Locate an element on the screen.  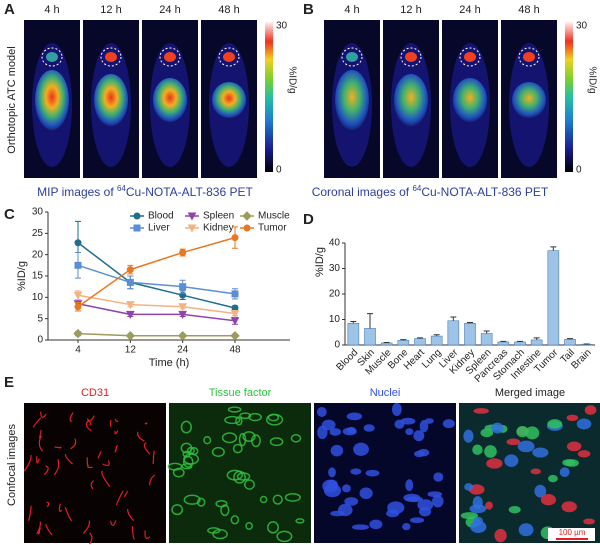
side-label: Orthotopic ATC model is located at coordinates (12, 99).